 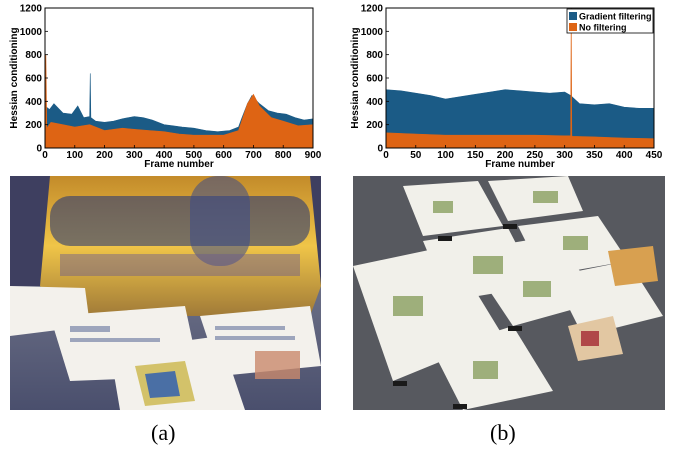 What do you see at coordinates (535, 155) in the screenshot?
I see `x-tick-label: 250` at bounding box center [535, 155].